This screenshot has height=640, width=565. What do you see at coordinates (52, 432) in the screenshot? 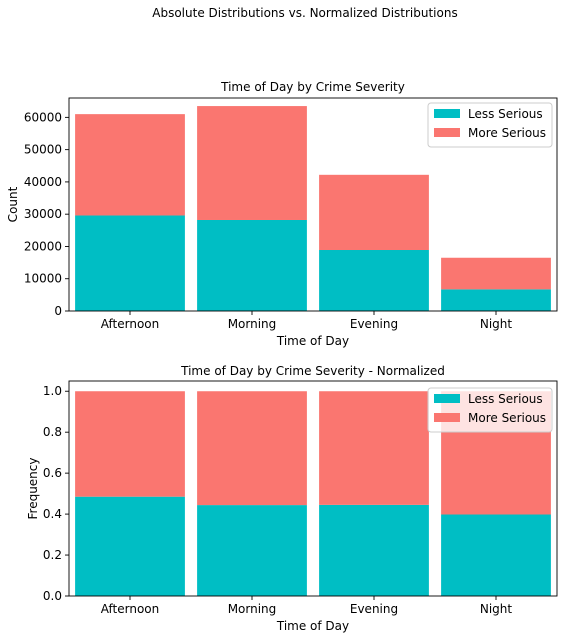
I see `y-tick-label: 0.8` at bounding box center [52, 432].